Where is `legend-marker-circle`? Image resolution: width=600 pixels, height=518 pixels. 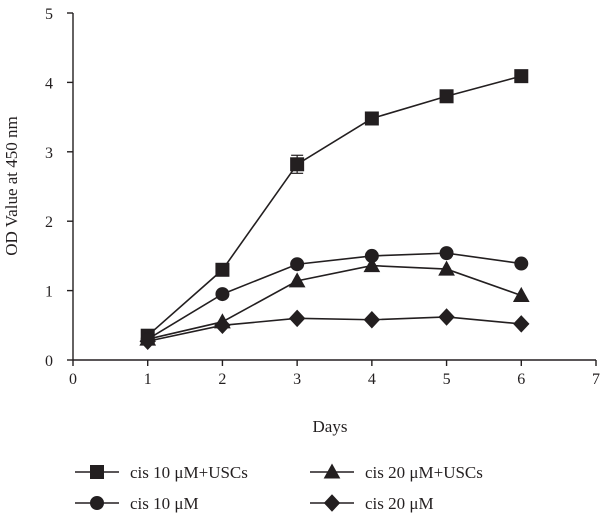
legend-marker-circle is located at coordinates (97, 503).